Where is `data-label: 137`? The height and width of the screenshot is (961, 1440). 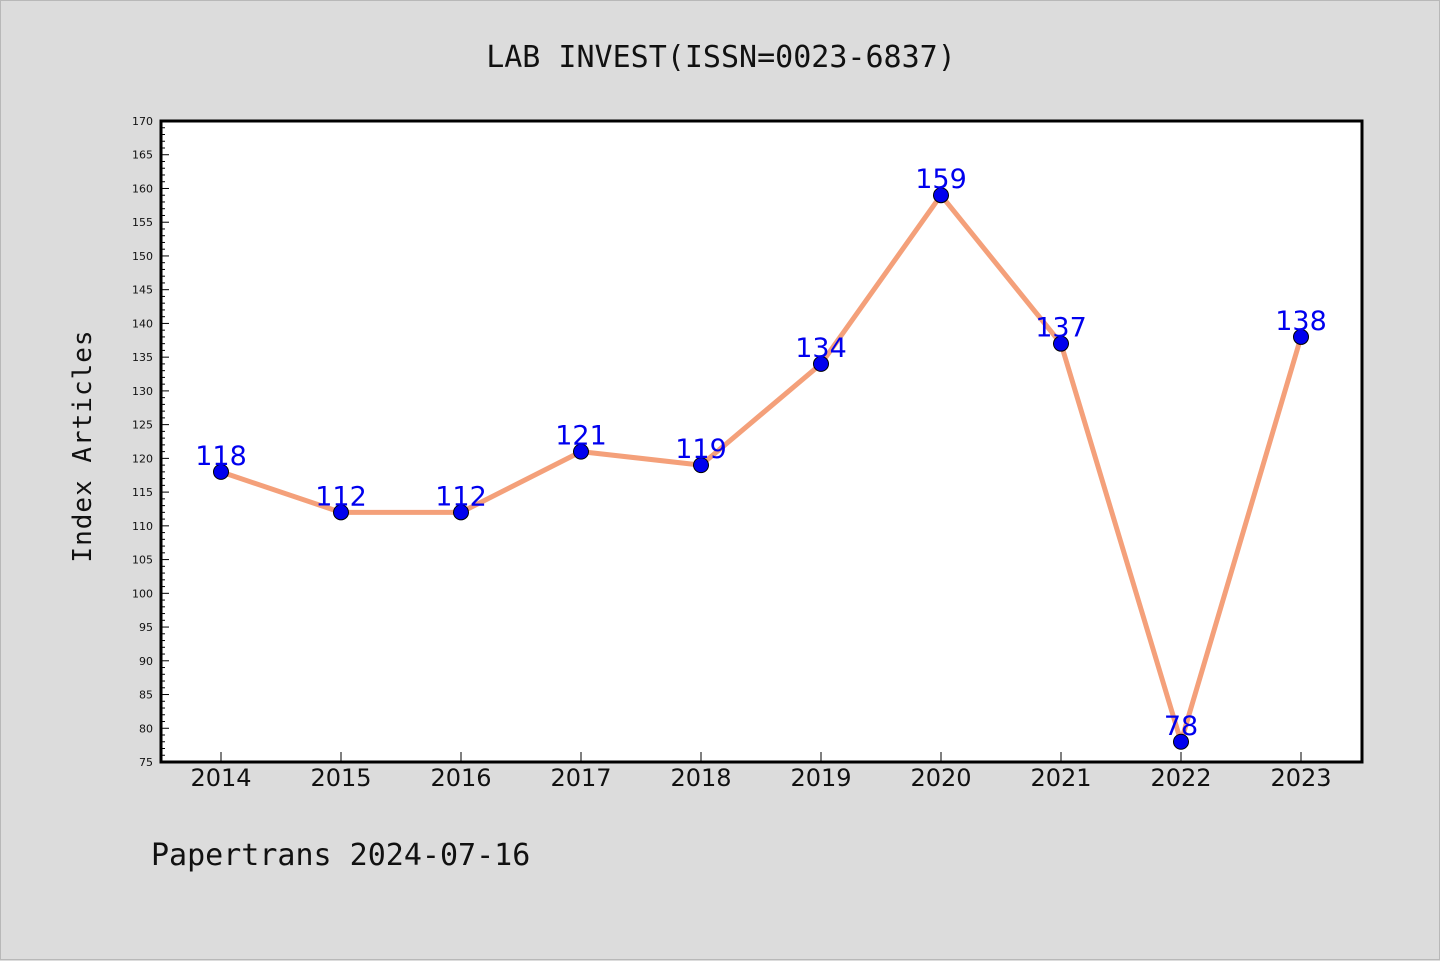
data-label: 137 is located at coordinates (1061, 328).